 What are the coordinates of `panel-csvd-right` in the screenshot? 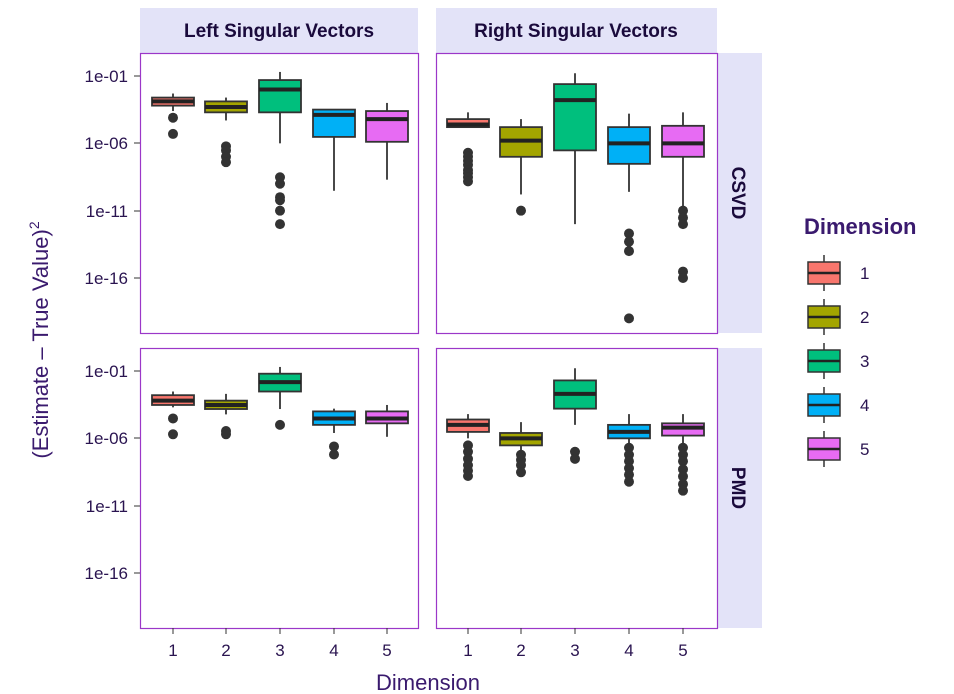 It's located at (577, 193).